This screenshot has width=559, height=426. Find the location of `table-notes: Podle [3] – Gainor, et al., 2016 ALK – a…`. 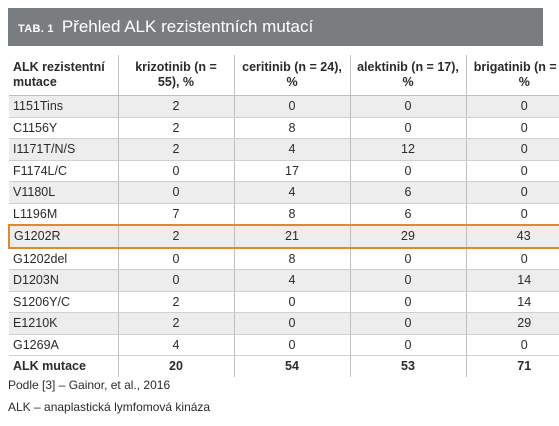

table-notes: Podle [3] – Gainor, et al., 2016 ALK – a… is located at coordinates (109, 398).